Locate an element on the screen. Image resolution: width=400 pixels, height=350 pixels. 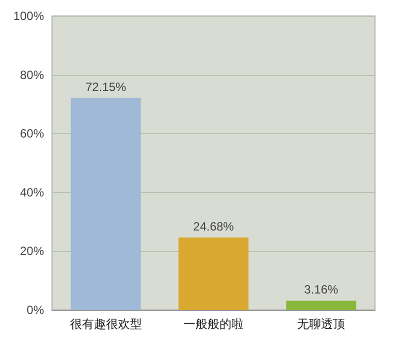
y-tick-label: 100% is located at coordinates (28, 16).